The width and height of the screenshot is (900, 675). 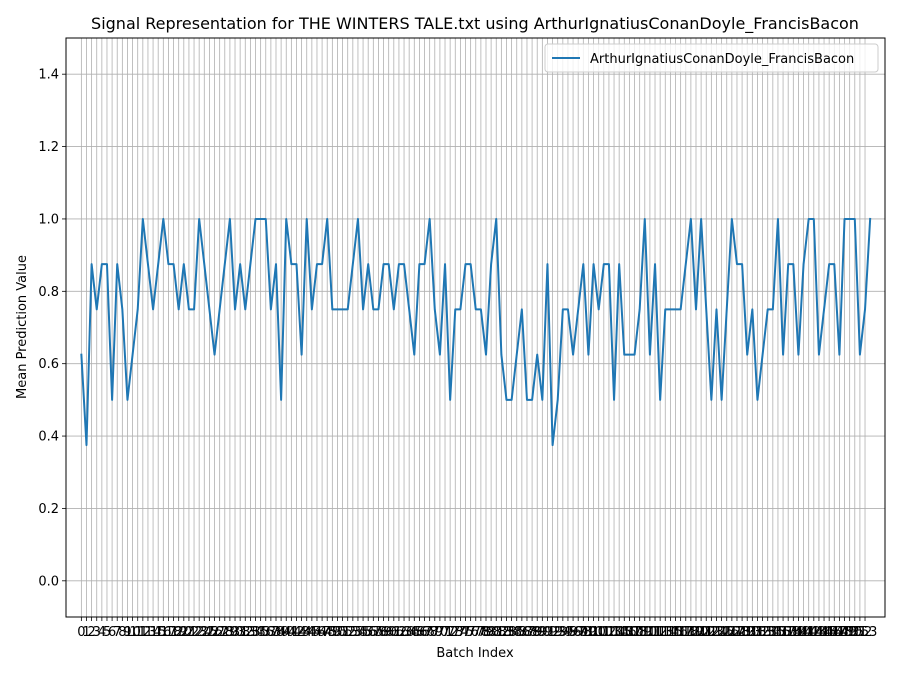 I want to click on x-tick-label: 58, so click(x=378, y=632).